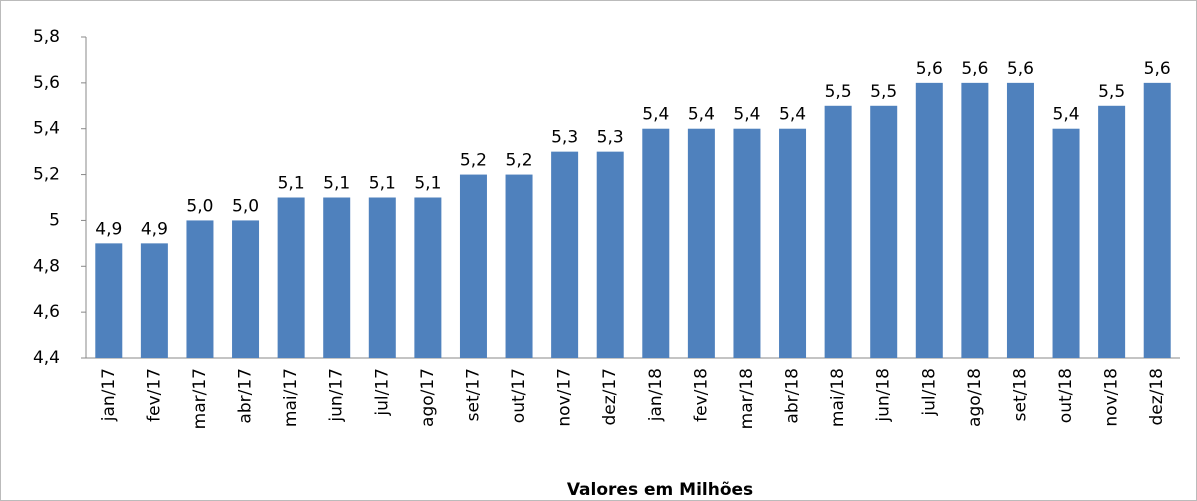 This screenshot has height=501, width=1197. I want to click on y-tick-label: 5,4, so click(46, 129).